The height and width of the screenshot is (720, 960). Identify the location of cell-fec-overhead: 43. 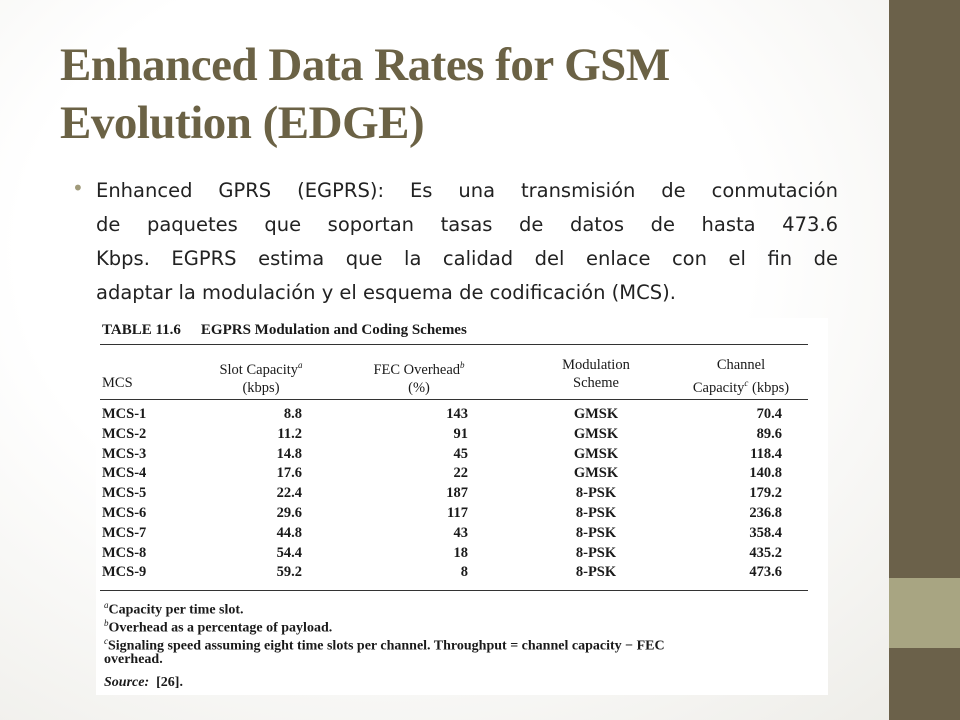
(461, 532).